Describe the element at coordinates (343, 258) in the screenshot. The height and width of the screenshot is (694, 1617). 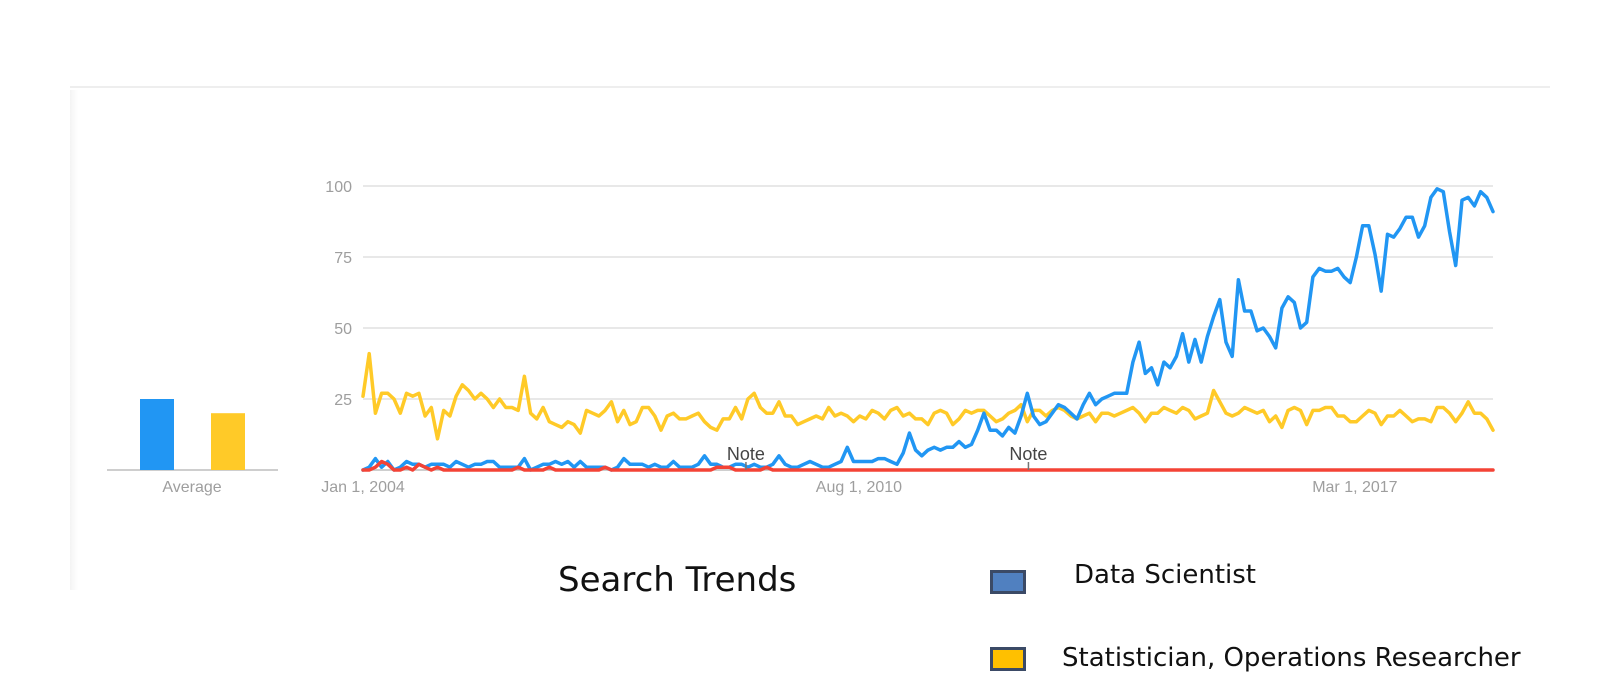
I see `y-tick-label: 75` at that location.